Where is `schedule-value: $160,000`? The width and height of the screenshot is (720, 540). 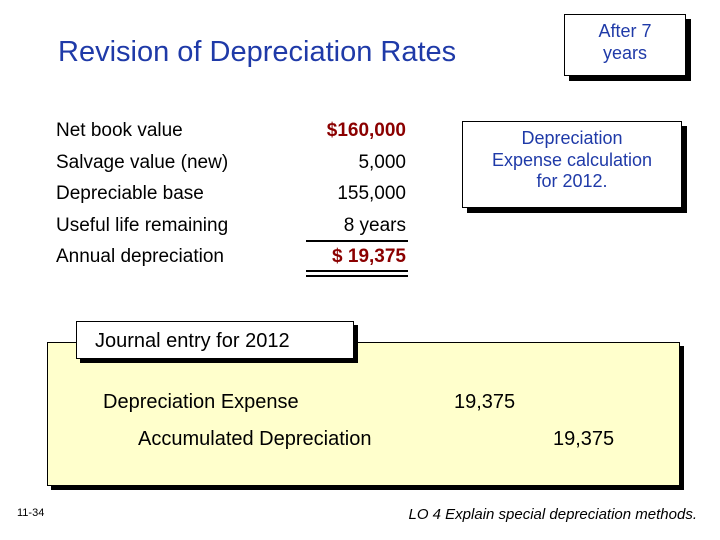 schedule-value: $160,000 is located at coordinates (366, 130).